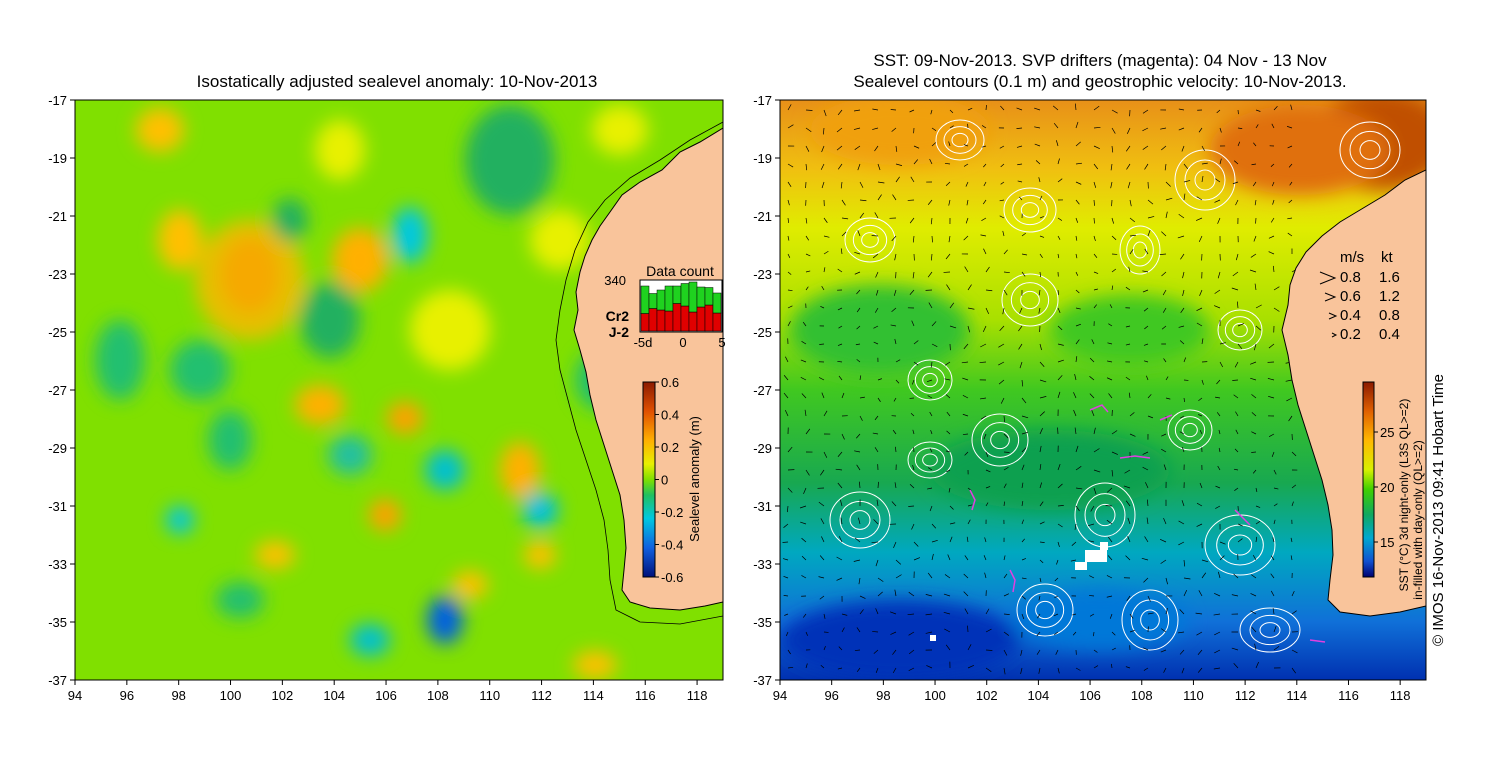 The height and width of the screenshot is (780, 1500). What do you see at coordinates (1389, 277) in the screenshot?
I see `legend-kt-value: 1.6` at bounding box center [1389, 277].